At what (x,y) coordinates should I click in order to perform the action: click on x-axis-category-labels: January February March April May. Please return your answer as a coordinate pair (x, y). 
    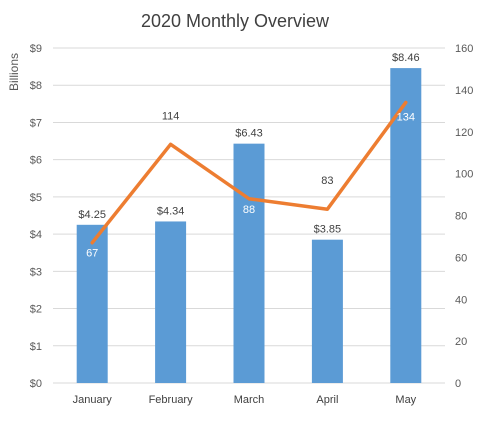
    Looking at the image, I should click on (245, 400).